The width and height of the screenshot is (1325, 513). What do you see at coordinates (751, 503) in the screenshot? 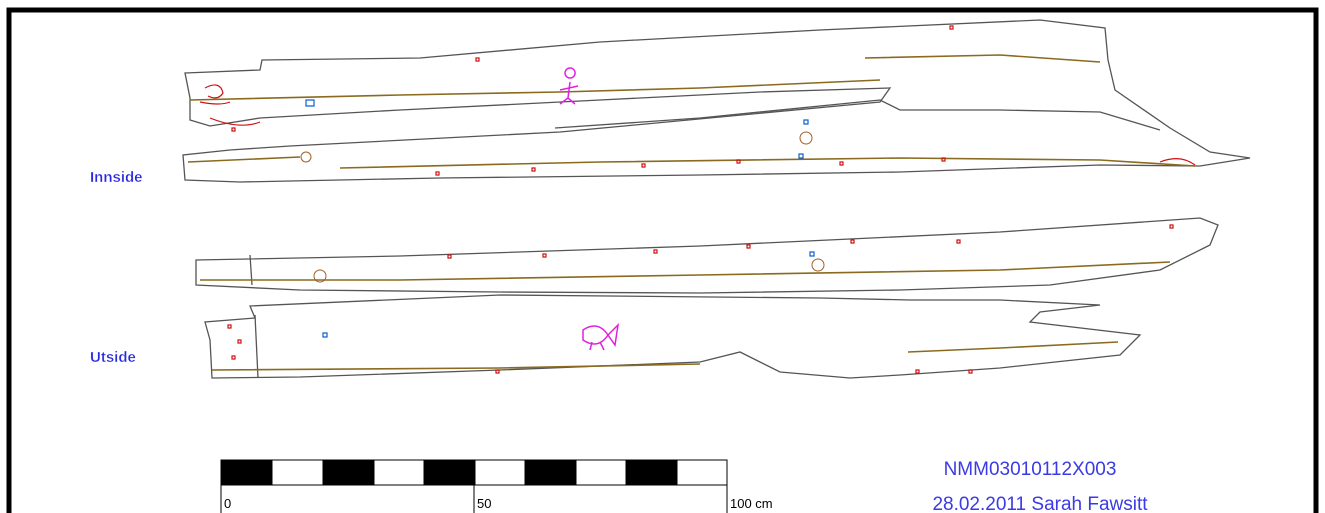
I see `scale-label: 100 cm` at bounding box center [751, 503].